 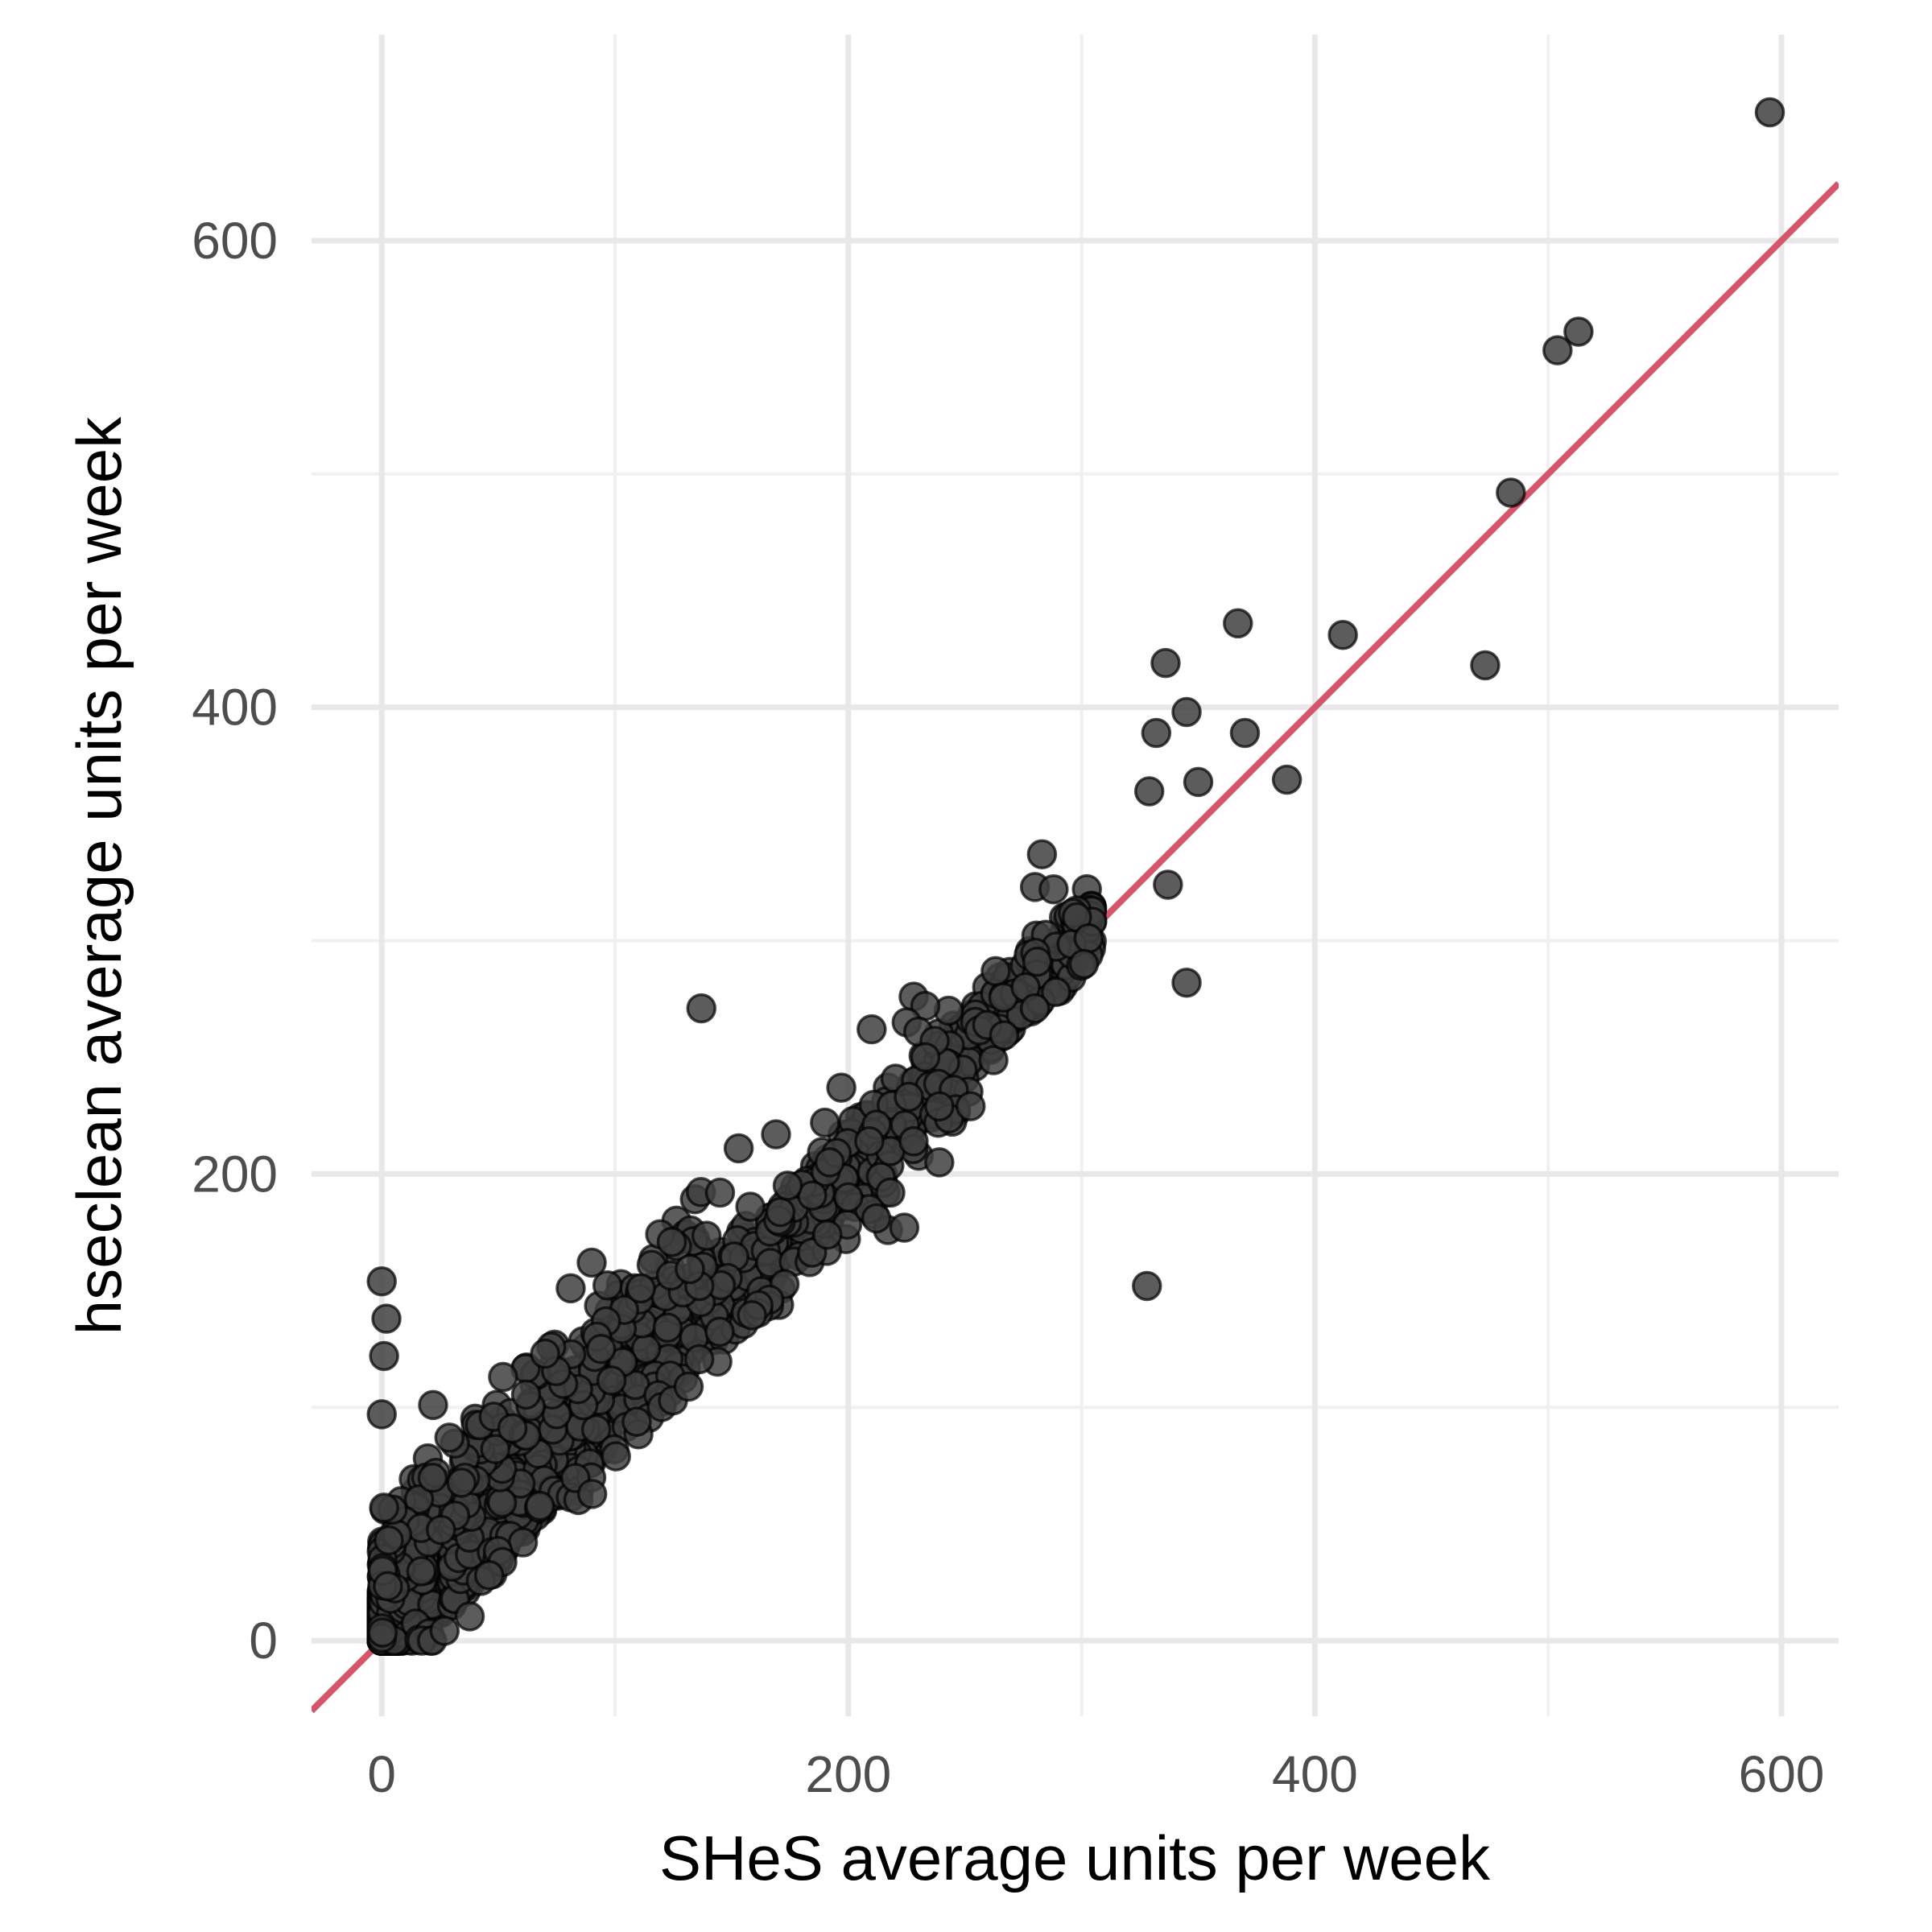 I want to click on x-axis-title: SHeS average units per week, so click(x=1075, y=1858).